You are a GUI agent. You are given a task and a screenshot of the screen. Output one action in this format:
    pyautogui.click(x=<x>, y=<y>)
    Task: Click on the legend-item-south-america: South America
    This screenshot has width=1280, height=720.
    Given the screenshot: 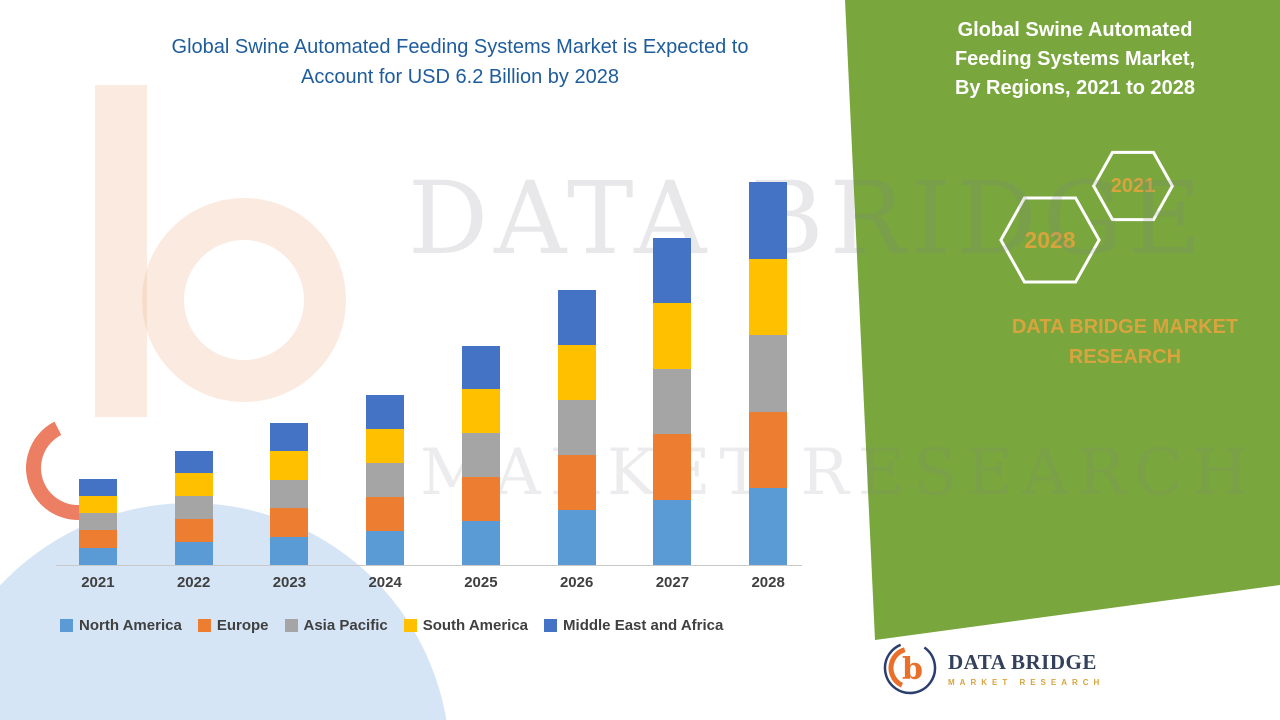 What is the action you would take?
    pyautogui.click(x=466, y=625)
    